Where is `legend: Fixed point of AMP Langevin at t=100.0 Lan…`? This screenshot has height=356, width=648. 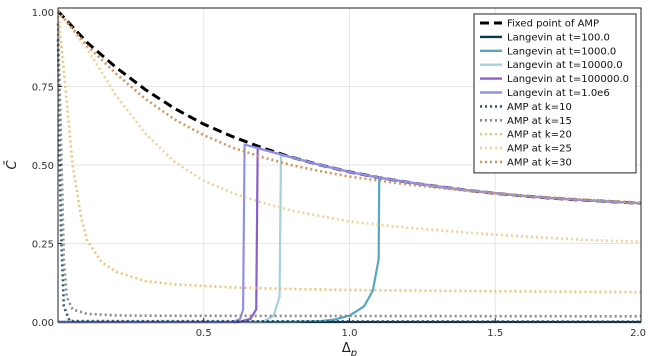 legend: Fixed point of AMP Langevin at t=100.0 Lan… is located at coordinates (555, 93).